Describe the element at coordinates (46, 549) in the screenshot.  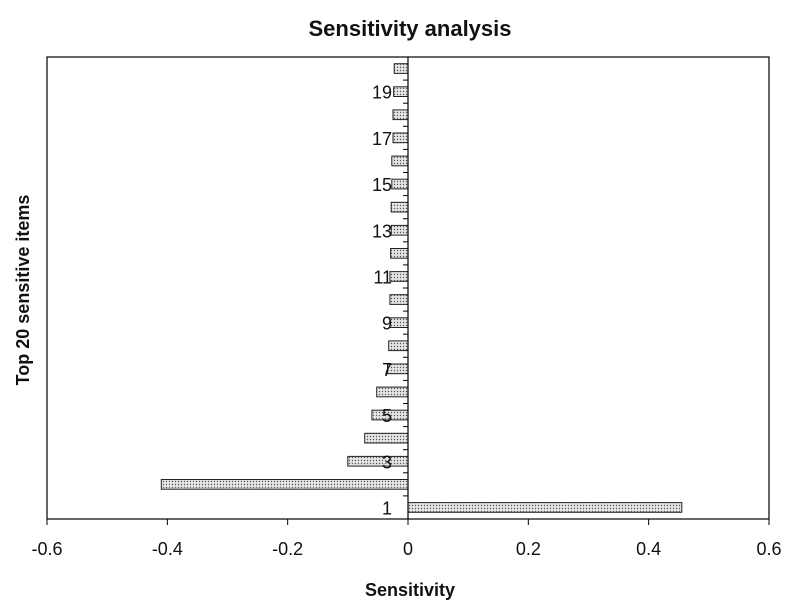
I see `x-tick-label: -0.6` at that location.